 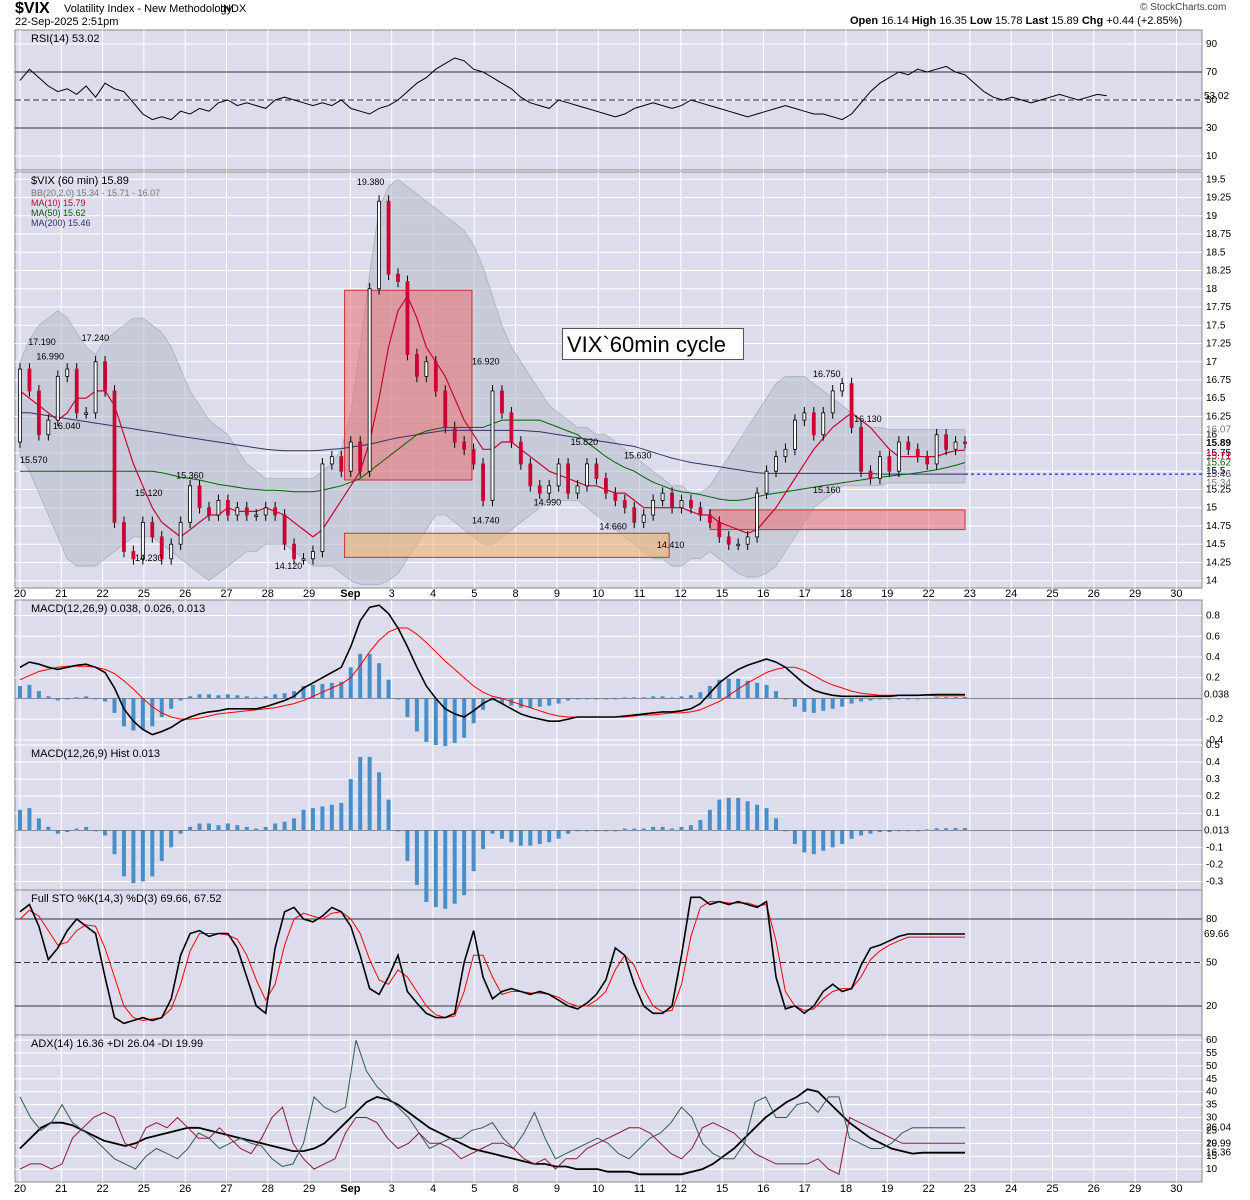 What do you see at coordinates (1212, 100) in the screenshot?
I see `y-tick-label: 50` at bounding box center [1212, 100].